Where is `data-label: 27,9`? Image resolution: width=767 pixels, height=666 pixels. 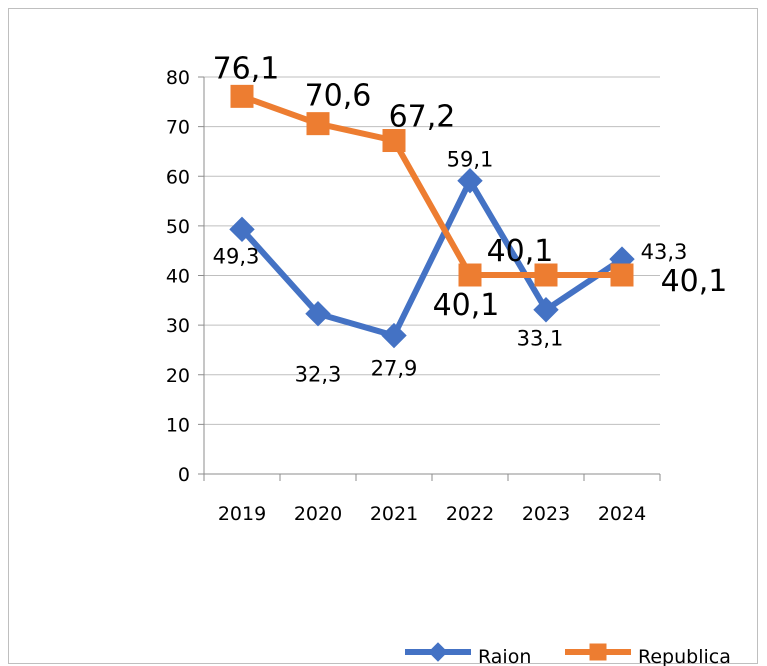
data-label: 27,9 is located at coordinates (394, 369).